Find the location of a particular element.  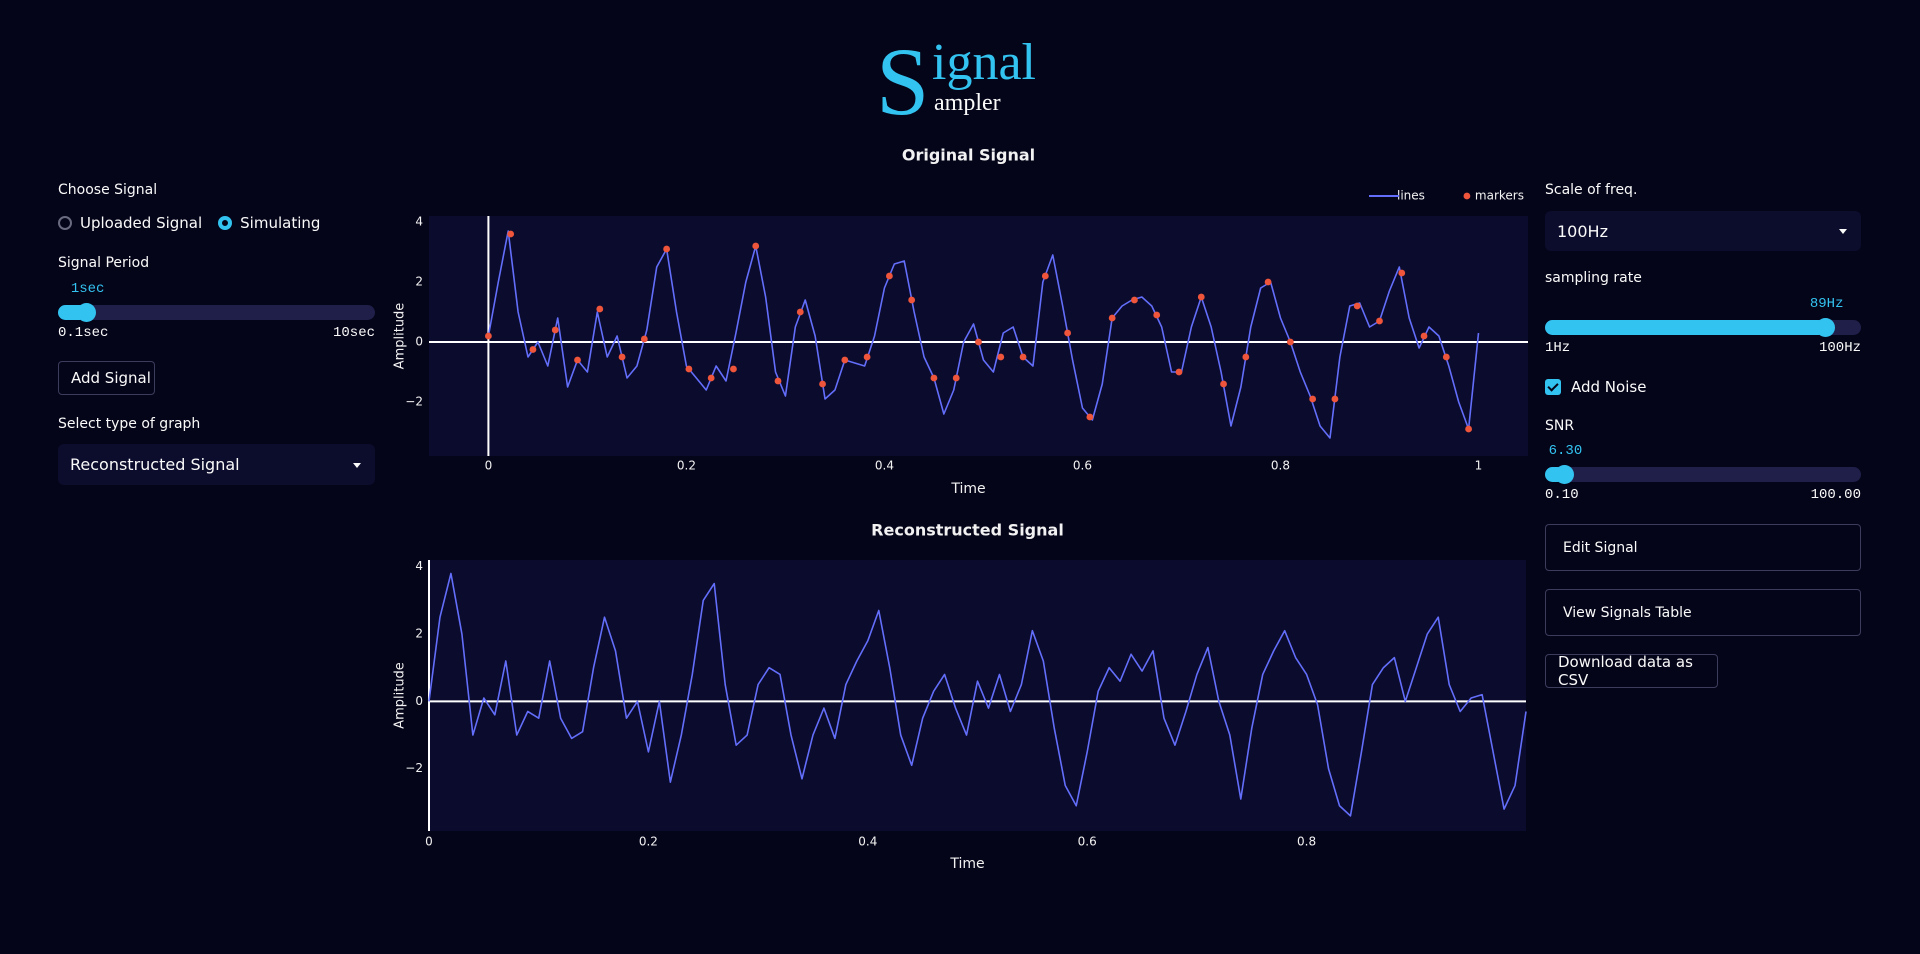

legend-label: lines is located at coordinates (1411, 196).